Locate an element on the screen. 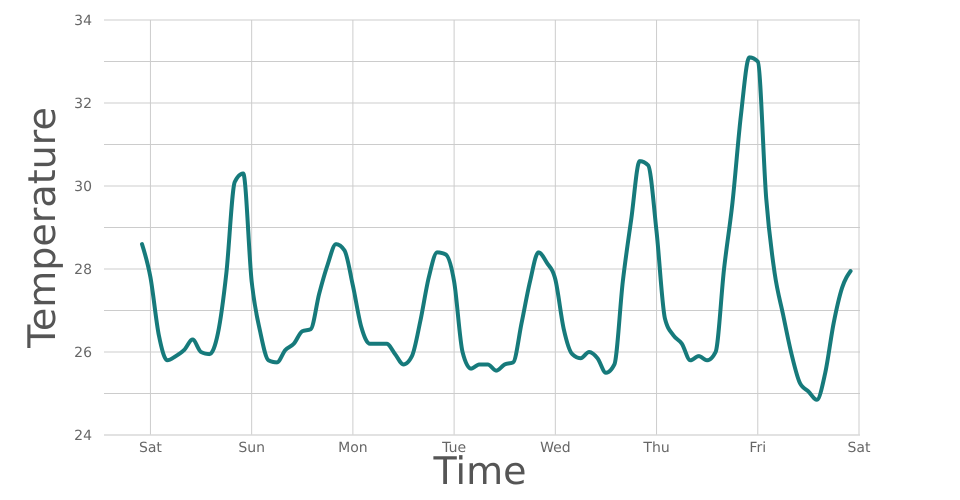 The height and width of the screenshot is (500, 960). y-tick-label: 26 is located at coordinates (83, 352).